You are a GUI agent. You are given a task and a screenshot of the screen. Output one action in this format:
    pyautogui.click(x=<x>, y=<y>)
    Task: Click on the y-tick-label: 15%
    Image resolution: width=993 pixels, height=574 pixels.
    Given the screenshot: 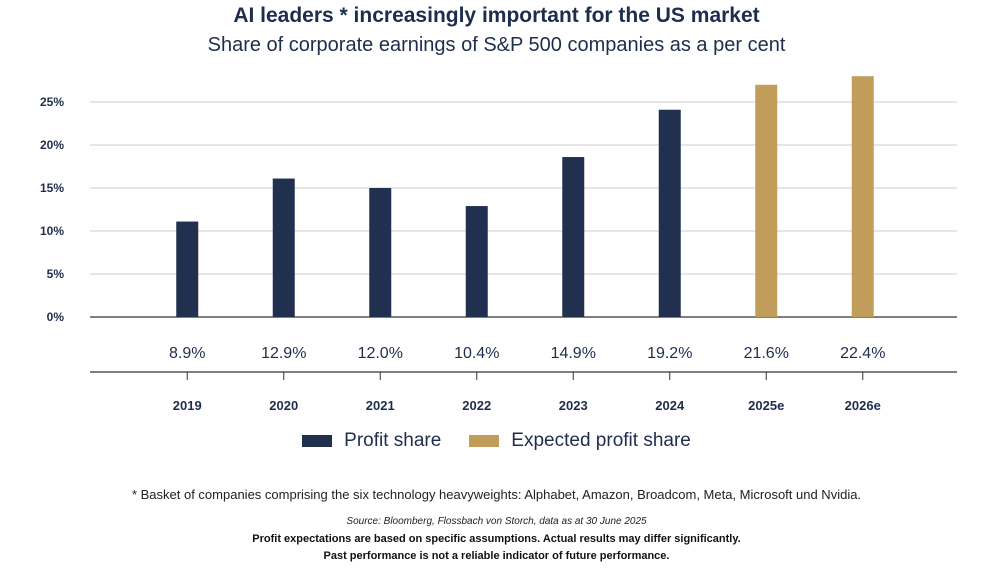 What is the action you would take?
    pyautogui.click(x=52, y=188)
    